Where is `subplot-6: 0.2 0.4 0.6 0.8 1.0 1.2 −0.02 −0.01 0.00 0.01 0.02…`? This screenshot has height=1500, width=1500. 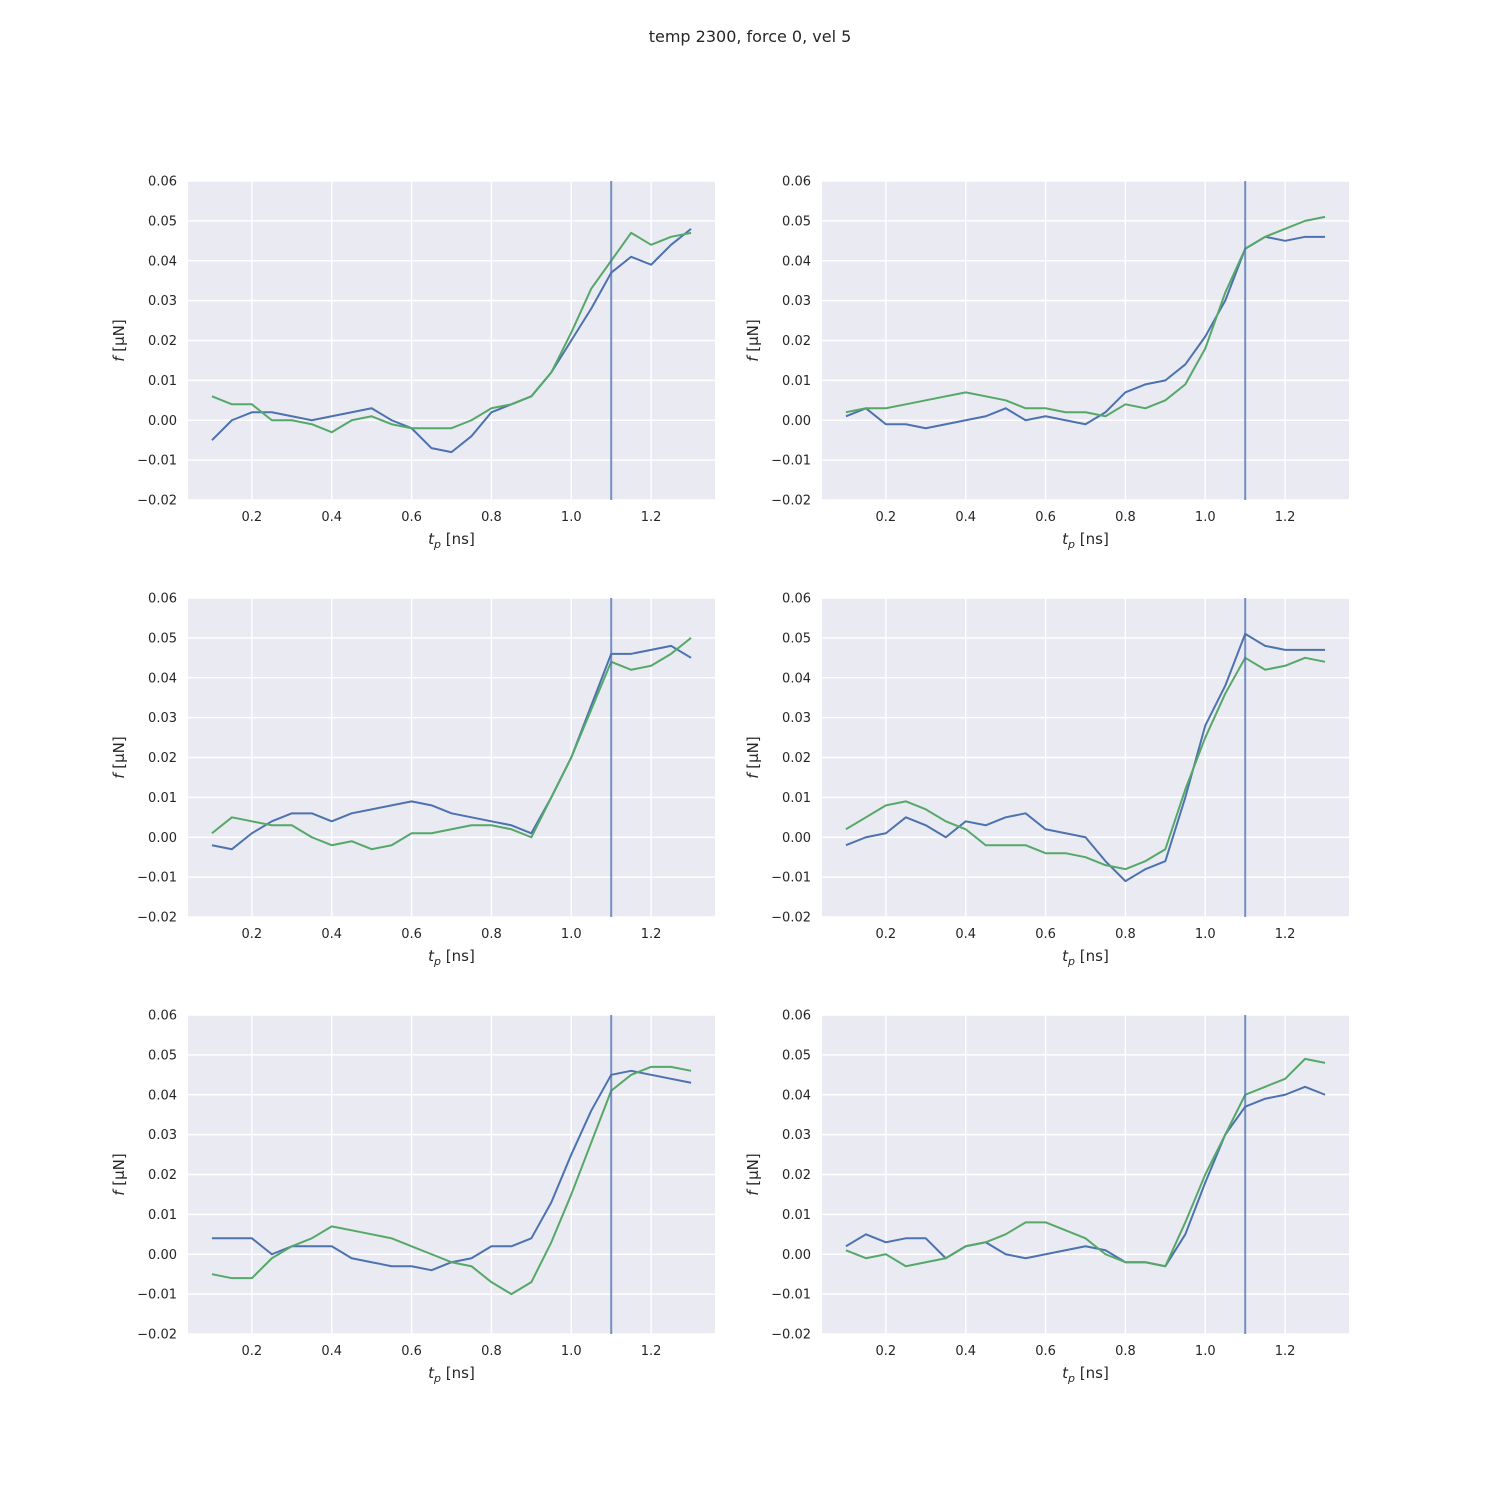
subplot-6: 0.2 0.4 0.6 0.8 1.0 1.2 −0.02 −0.01 0.00 0.01 0.02… is located at coordinates (1046, 1197).